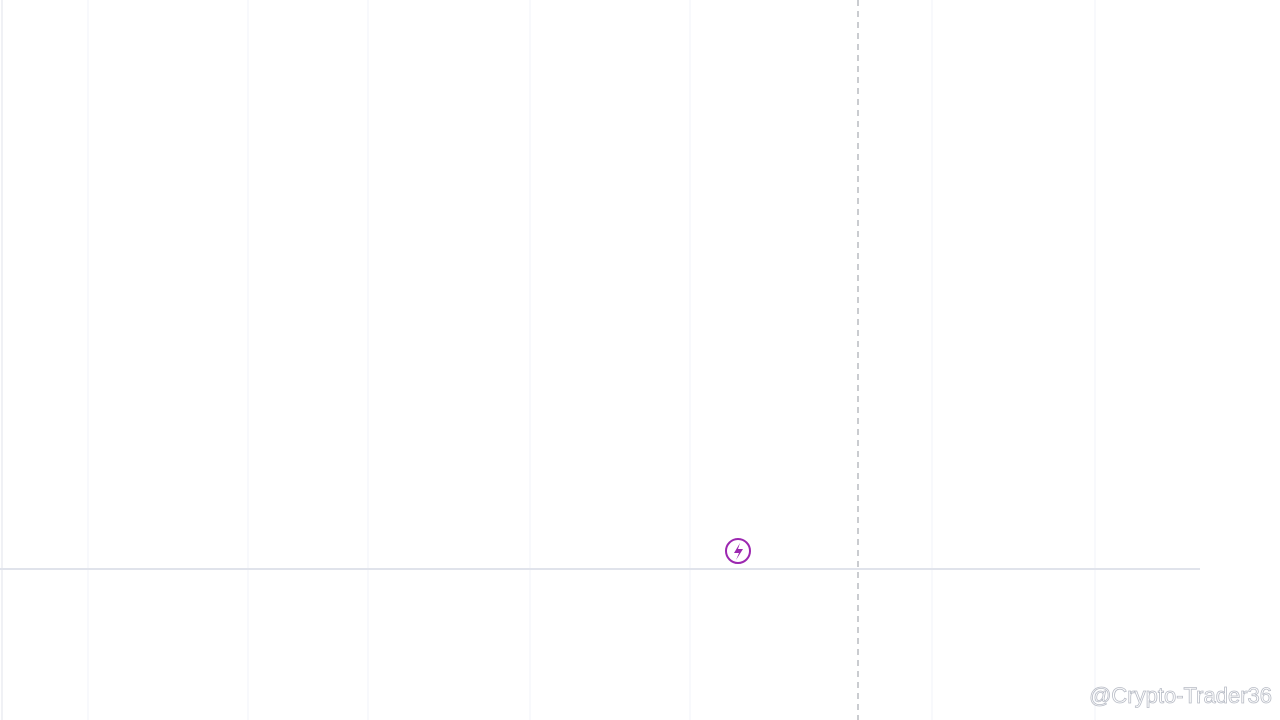 The height and width of the screenshot is (720, 1280). Describe the element at coordinates (1180, 695) in the screenshot. I see `watermark: @Crypto-Trader36` at that location.